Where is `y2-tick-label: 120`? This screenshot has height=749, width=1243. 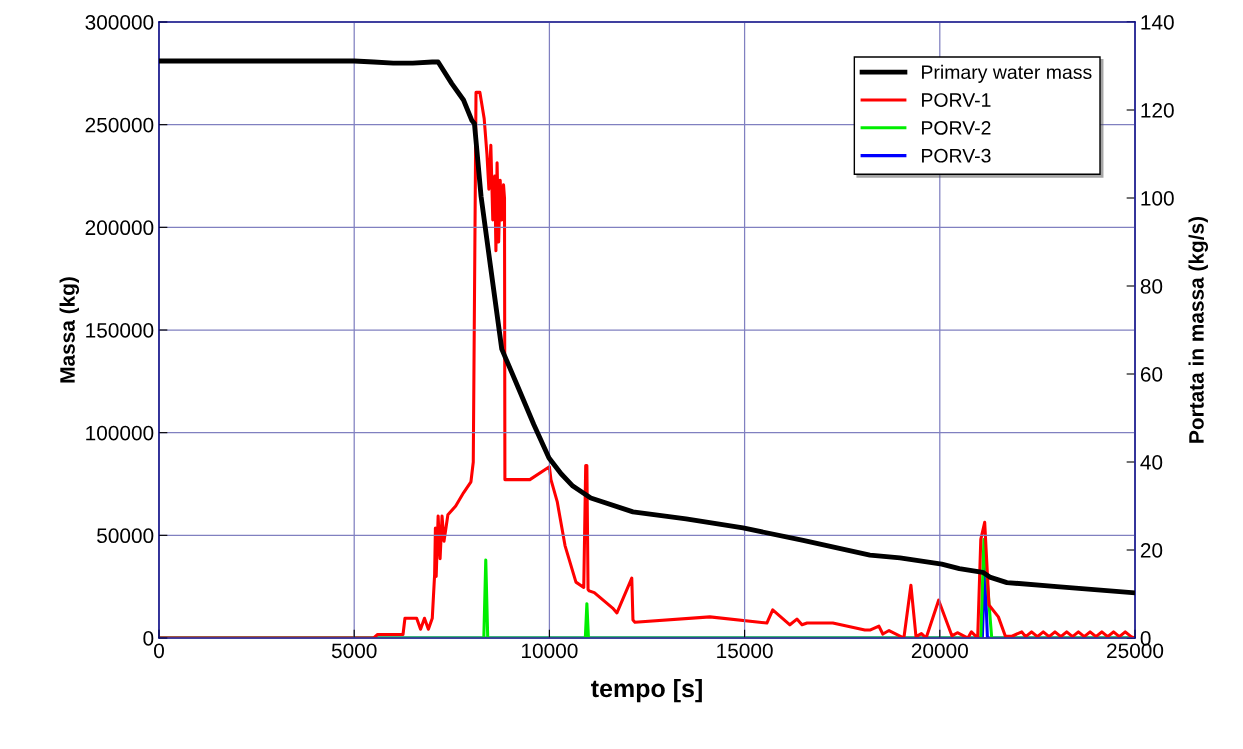
y2-tick-label: 120 is located at coordinates (1157, 110).